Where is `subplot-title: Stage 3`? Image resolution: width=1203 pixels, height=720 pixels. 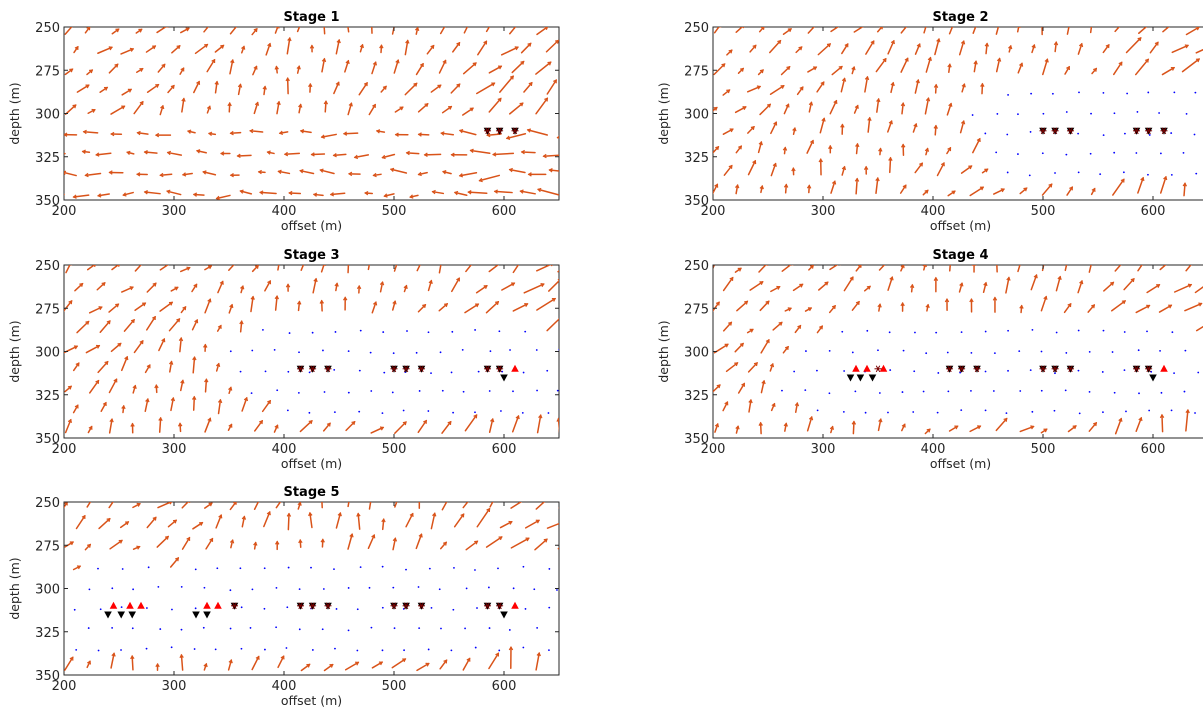
subplot-title: Stage 3 is located at coordinates (311, 255).